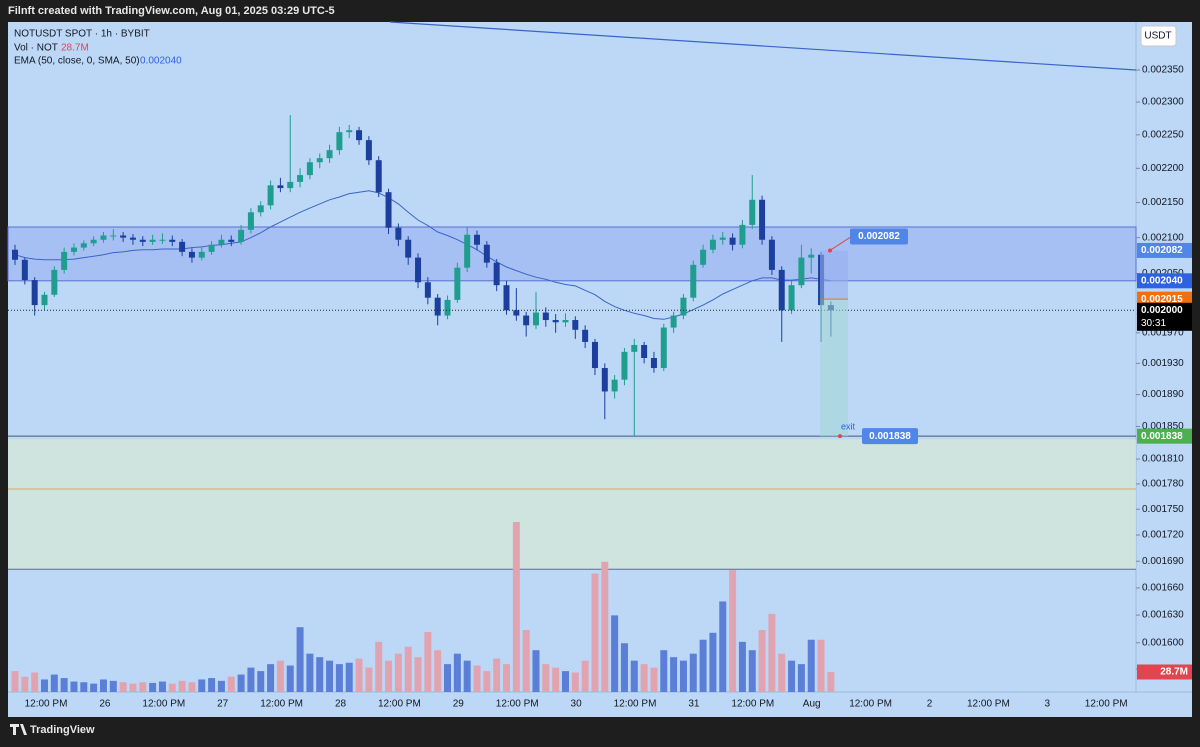  I want to click on y-tick-label: 0.001690, so click(1163, 561).